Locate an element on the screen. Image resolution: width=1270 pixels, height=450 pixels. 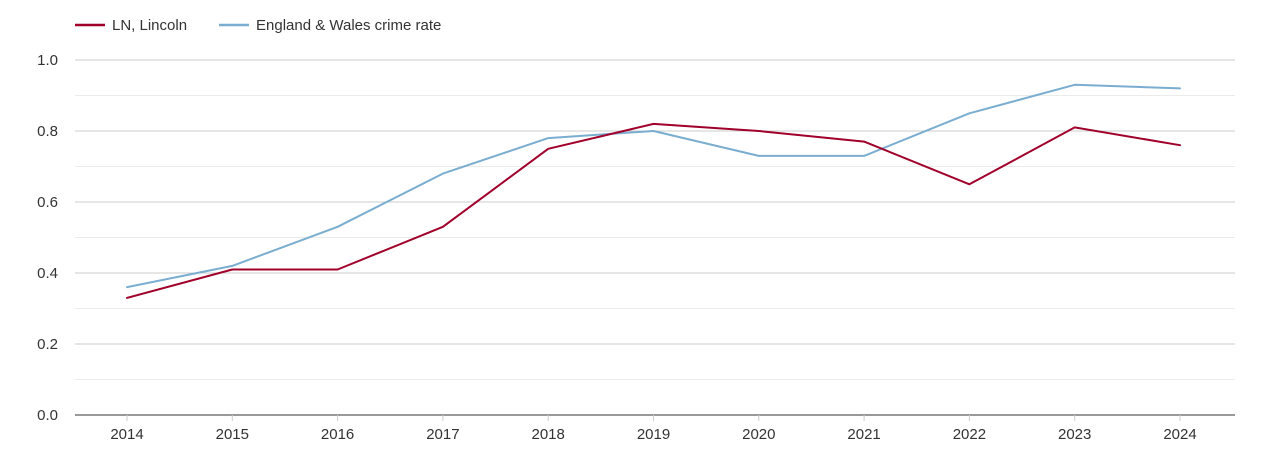
x-tick-label: 2015 is located at coordinates (232, 434).